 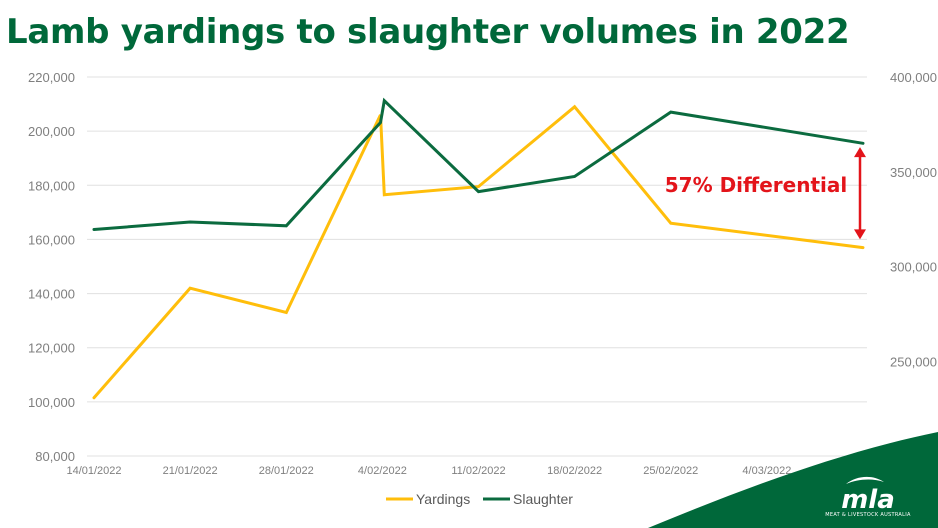 I want to click on x-tick-label: 21/01/2022, so click(x=190, y=471).